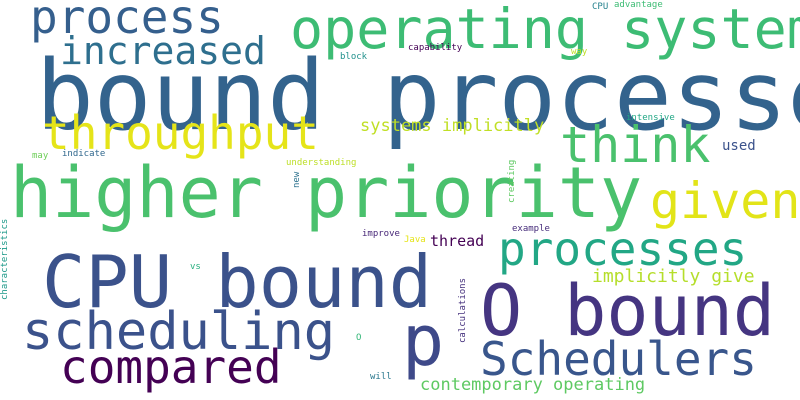 The image size is (800, 400). I want to click on word-increased: increased, so click(163, 51).